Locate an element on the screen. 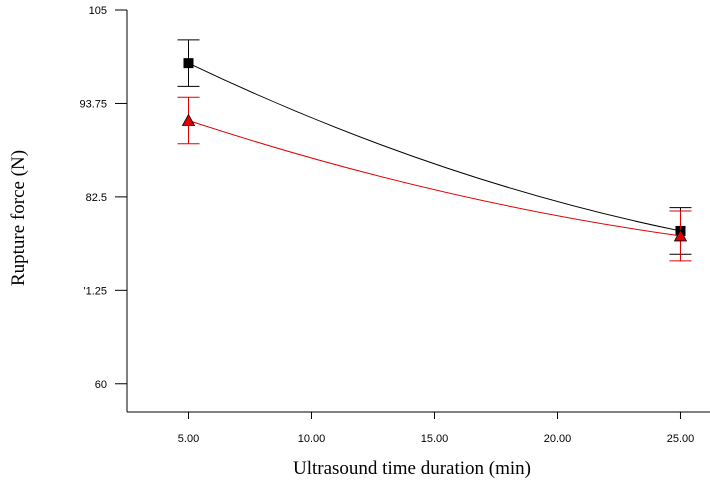 This screenshot has width=710, height=481. x-axis-title: Ultrasound time duration (min) is located at coordinates (412, 468).